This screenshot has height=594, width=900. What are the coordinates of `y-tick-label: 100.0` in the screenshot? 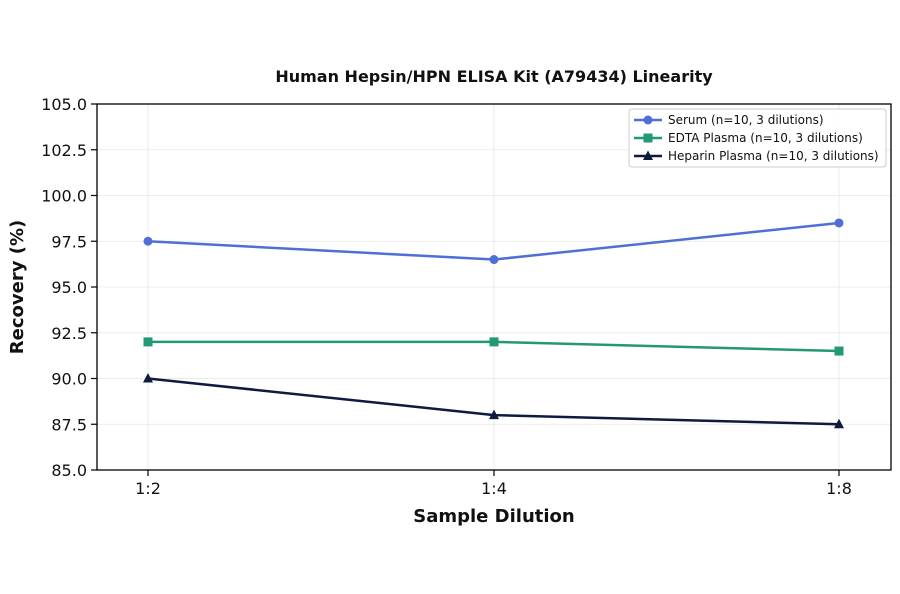 It's located at (64, 196).